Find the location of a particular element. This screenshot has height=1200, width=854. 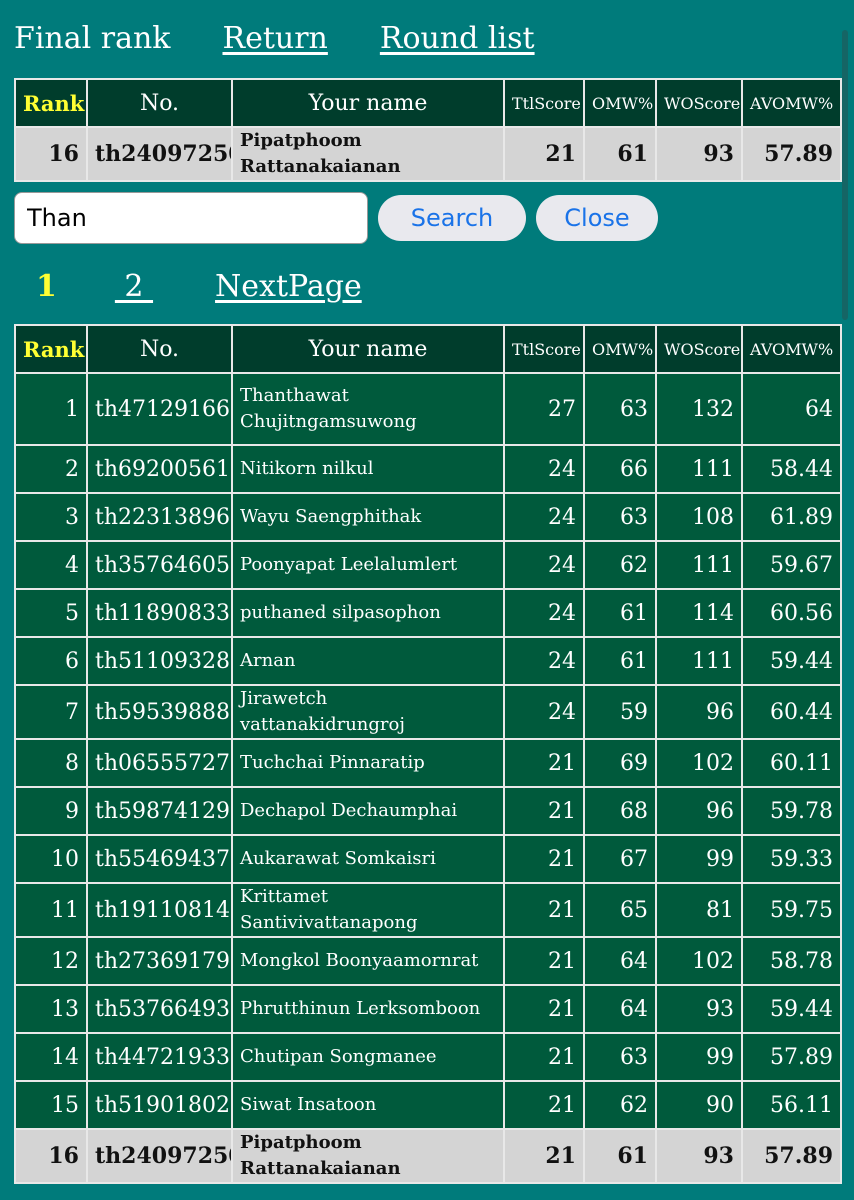

cell-avomw: 57.89 is located at coordinates (791, 1057).